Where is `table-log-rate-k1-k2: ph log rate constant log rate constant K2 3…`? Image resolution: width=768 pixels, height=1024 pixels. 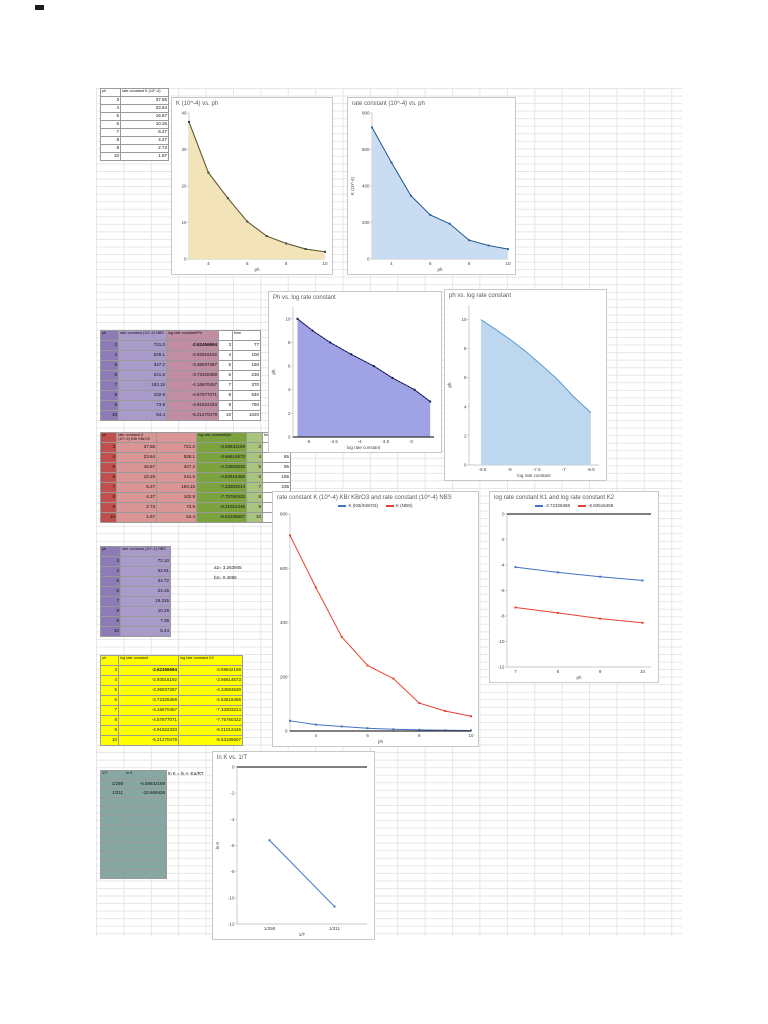
table-log-rate-k1-k2: ph log rate constant log rate constant K2 3… is located at coordinates (171, 700).